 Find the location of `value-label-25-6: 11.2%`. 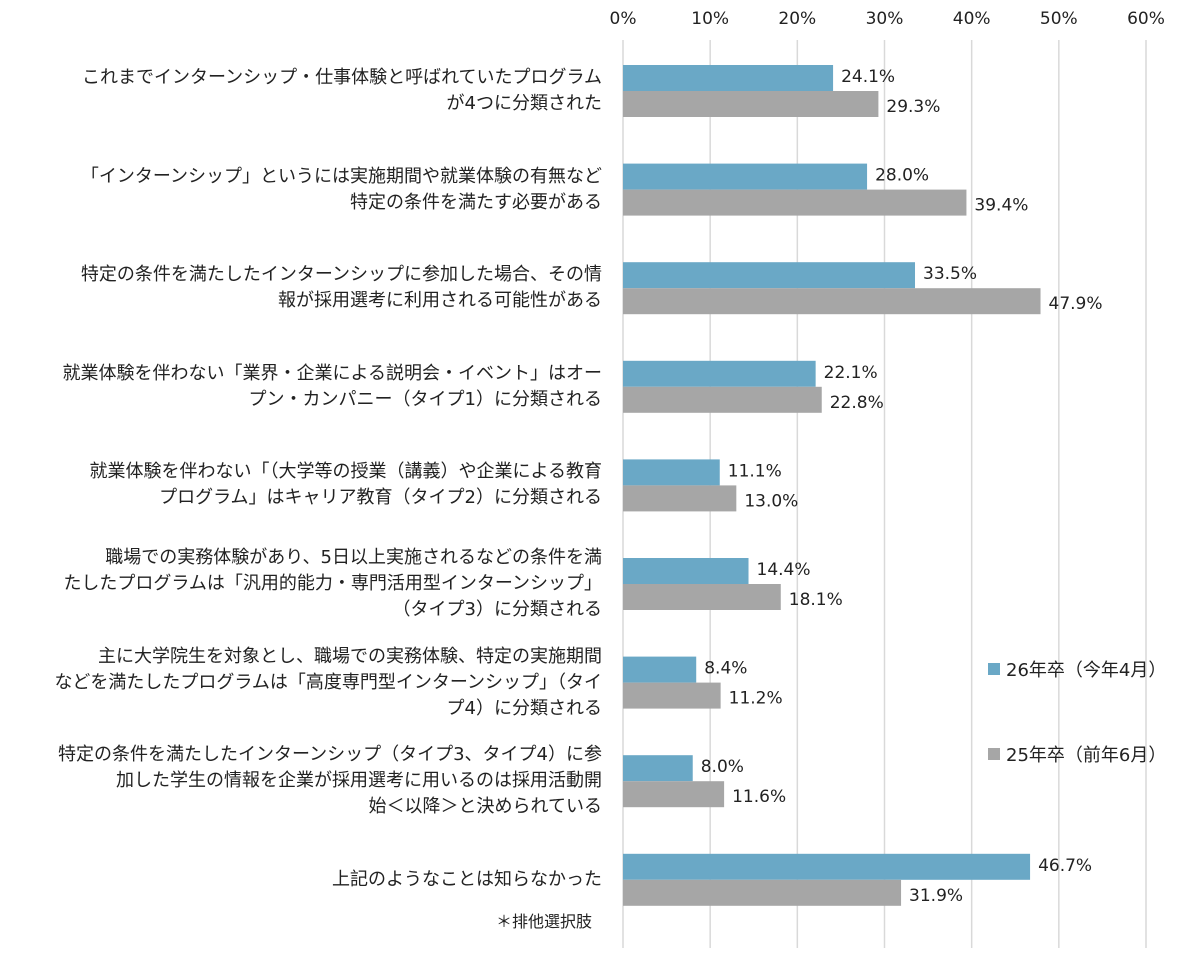

value-label-25-6: 11.2% is located at coordinates (756, 699).